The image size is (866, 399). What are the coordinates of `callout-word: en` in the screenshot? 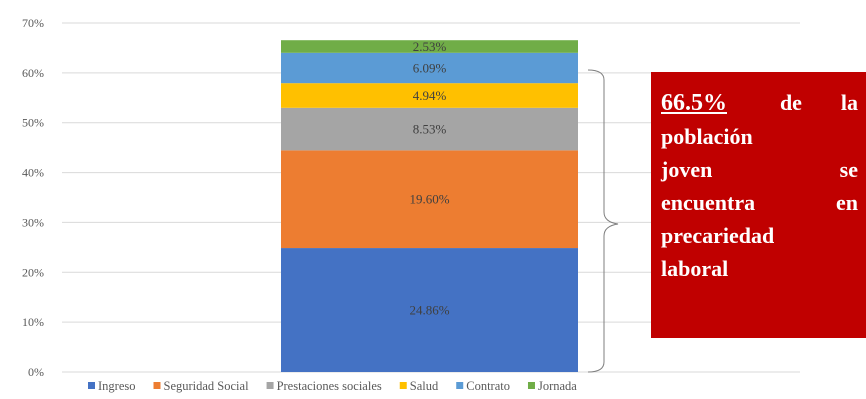 It's located at (847, 202).